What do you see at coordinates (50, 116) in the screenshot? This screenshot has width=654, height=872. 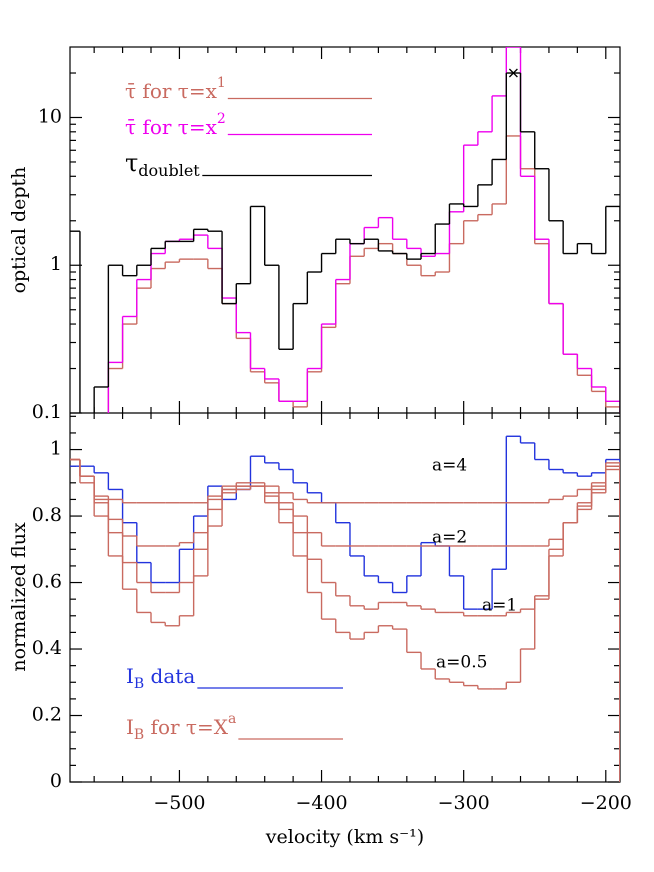 I see `y-tick-label: 10` at bounding box center [50, 116].